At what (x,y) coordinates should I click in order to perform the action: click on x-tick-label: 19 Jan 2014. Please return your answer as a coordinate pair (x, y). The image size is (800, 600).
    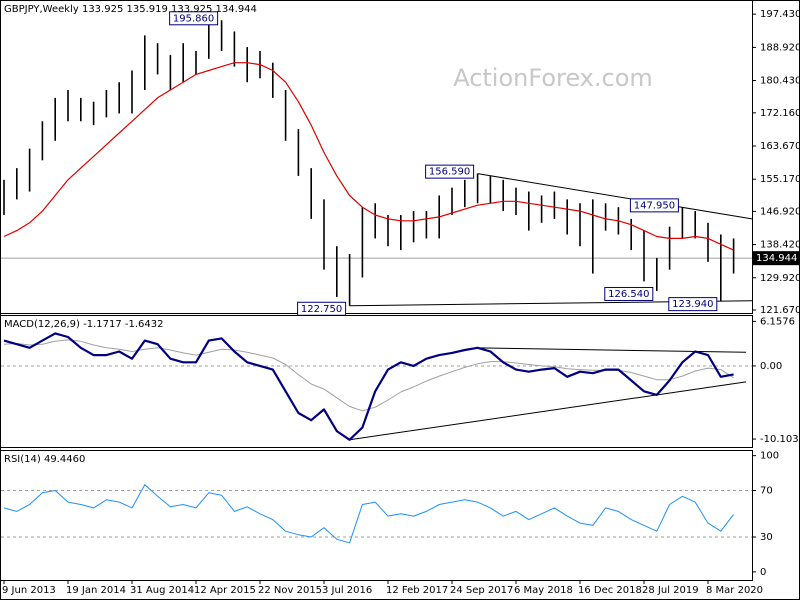
    Looking at the image, I should click on (96, 590).